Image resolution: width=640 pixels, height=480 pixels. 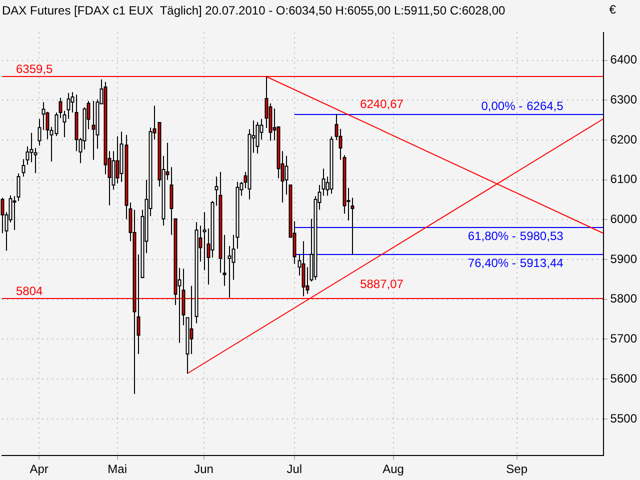 What do you see at coordinates (294, 469) in the screenshot?
I see `x-tick-label: Jul` at bounding box center [294, 469].